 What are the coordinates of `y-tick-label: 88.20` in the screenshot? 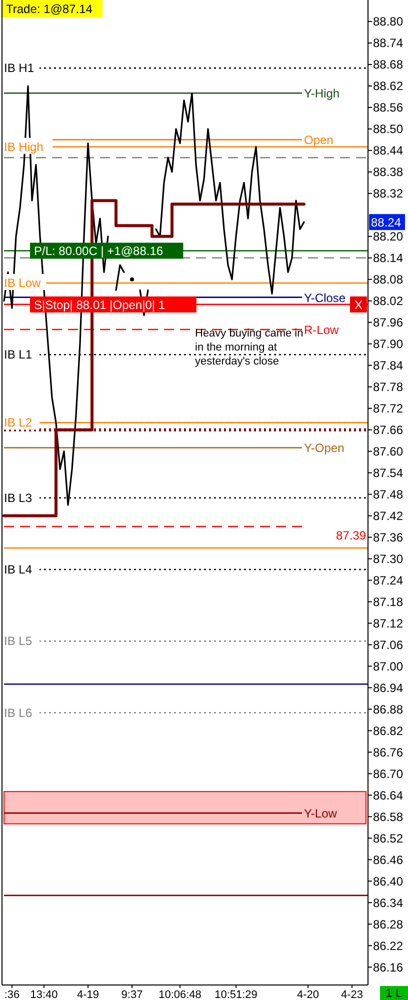 It's located at (388, 237).